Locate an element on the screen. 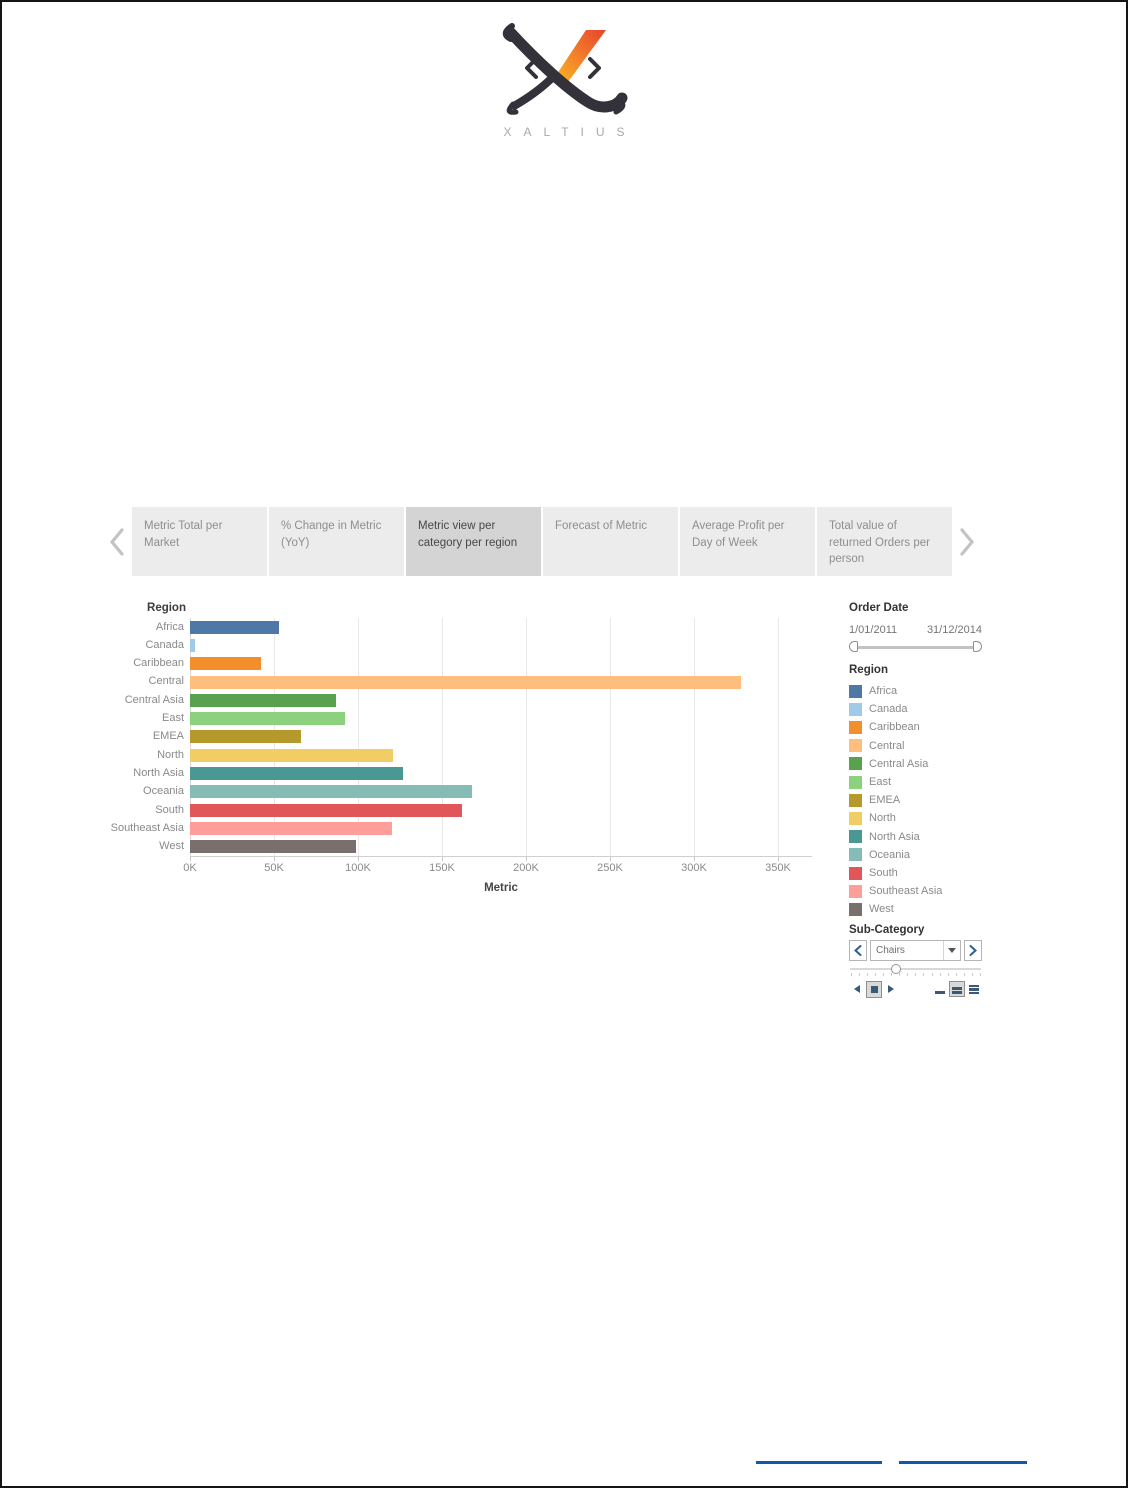 This screenshot has height=1488, width=1128. bar-west is located at coordinates (273, 847).